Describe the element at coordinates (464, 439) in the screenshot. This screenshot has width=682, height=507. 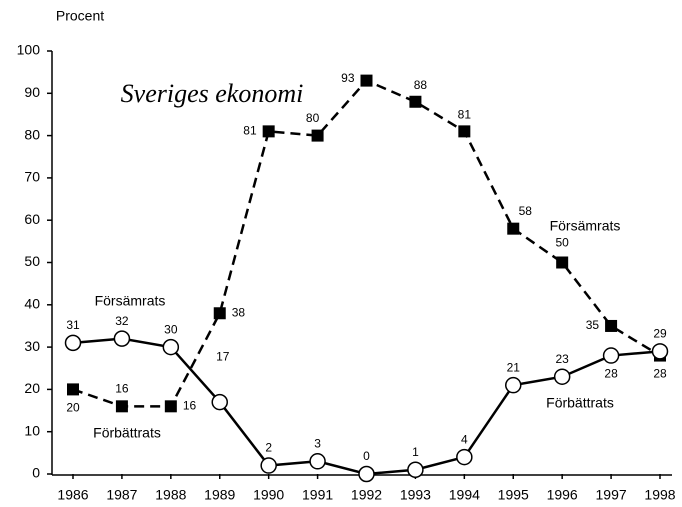
I see `data-label: 4` at that location.